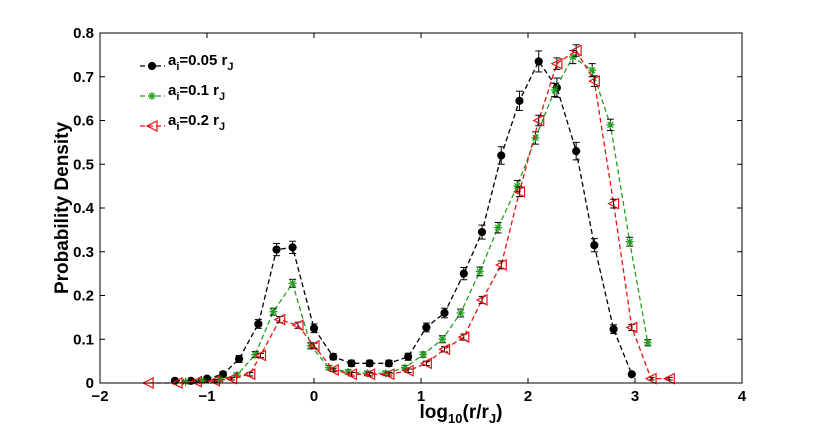 This screenshot has width=830, height=435. I want to click on y-tick-label: 0.3, so click(83, 252).